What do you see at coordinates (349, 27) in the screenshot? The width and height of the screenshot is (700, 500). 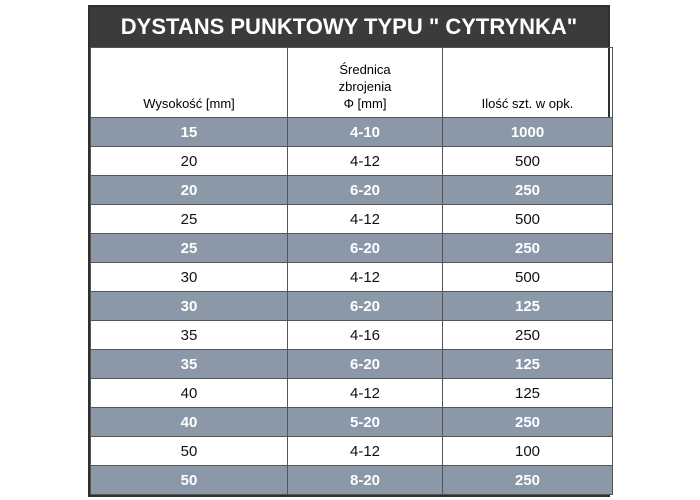 I see `table-title: DYSTANS PUNKTOWY TYPU " CYTRYNKA"` at bounding box center [349, 27].